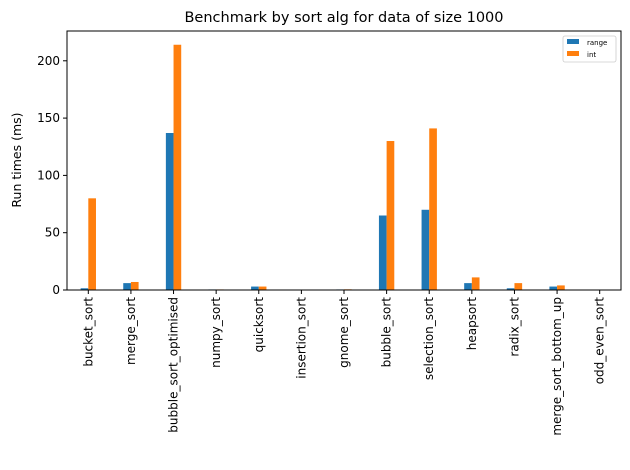  I want to click on y-tick-label: 150, so click(48, 118).